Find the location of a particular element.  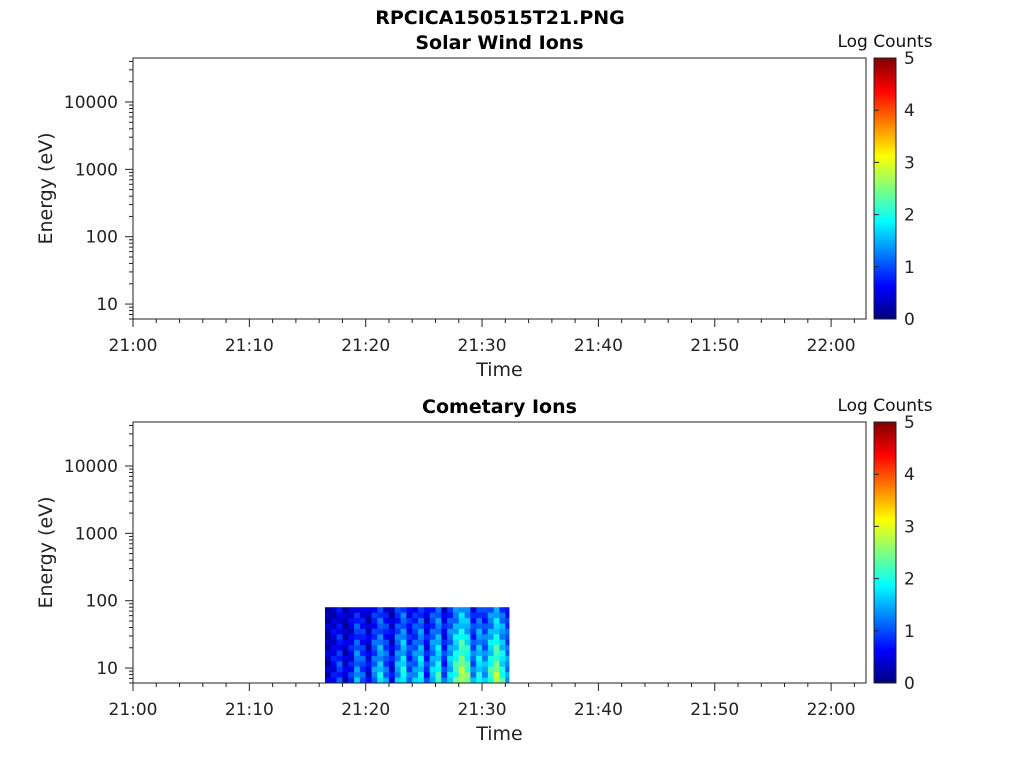

colorbar-tick-label: 4 is located at coordinates (909, 111).